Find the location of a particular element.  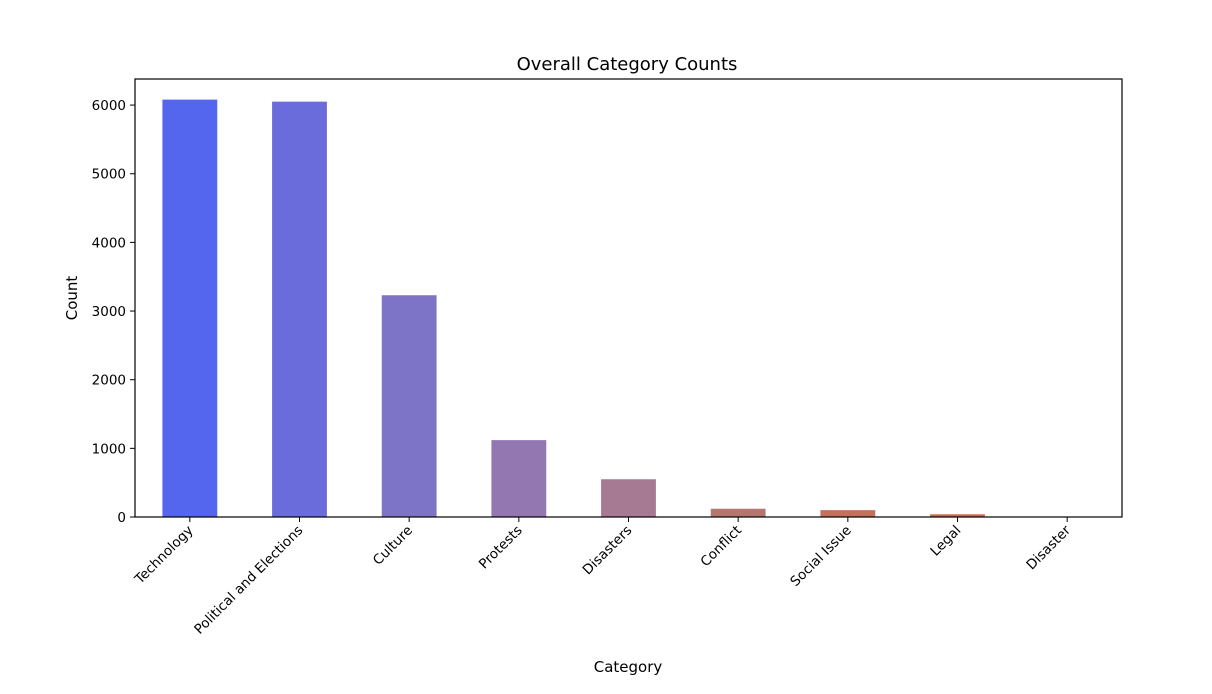

x-tick-label: Social Issue is located at coordinates (820, 556).